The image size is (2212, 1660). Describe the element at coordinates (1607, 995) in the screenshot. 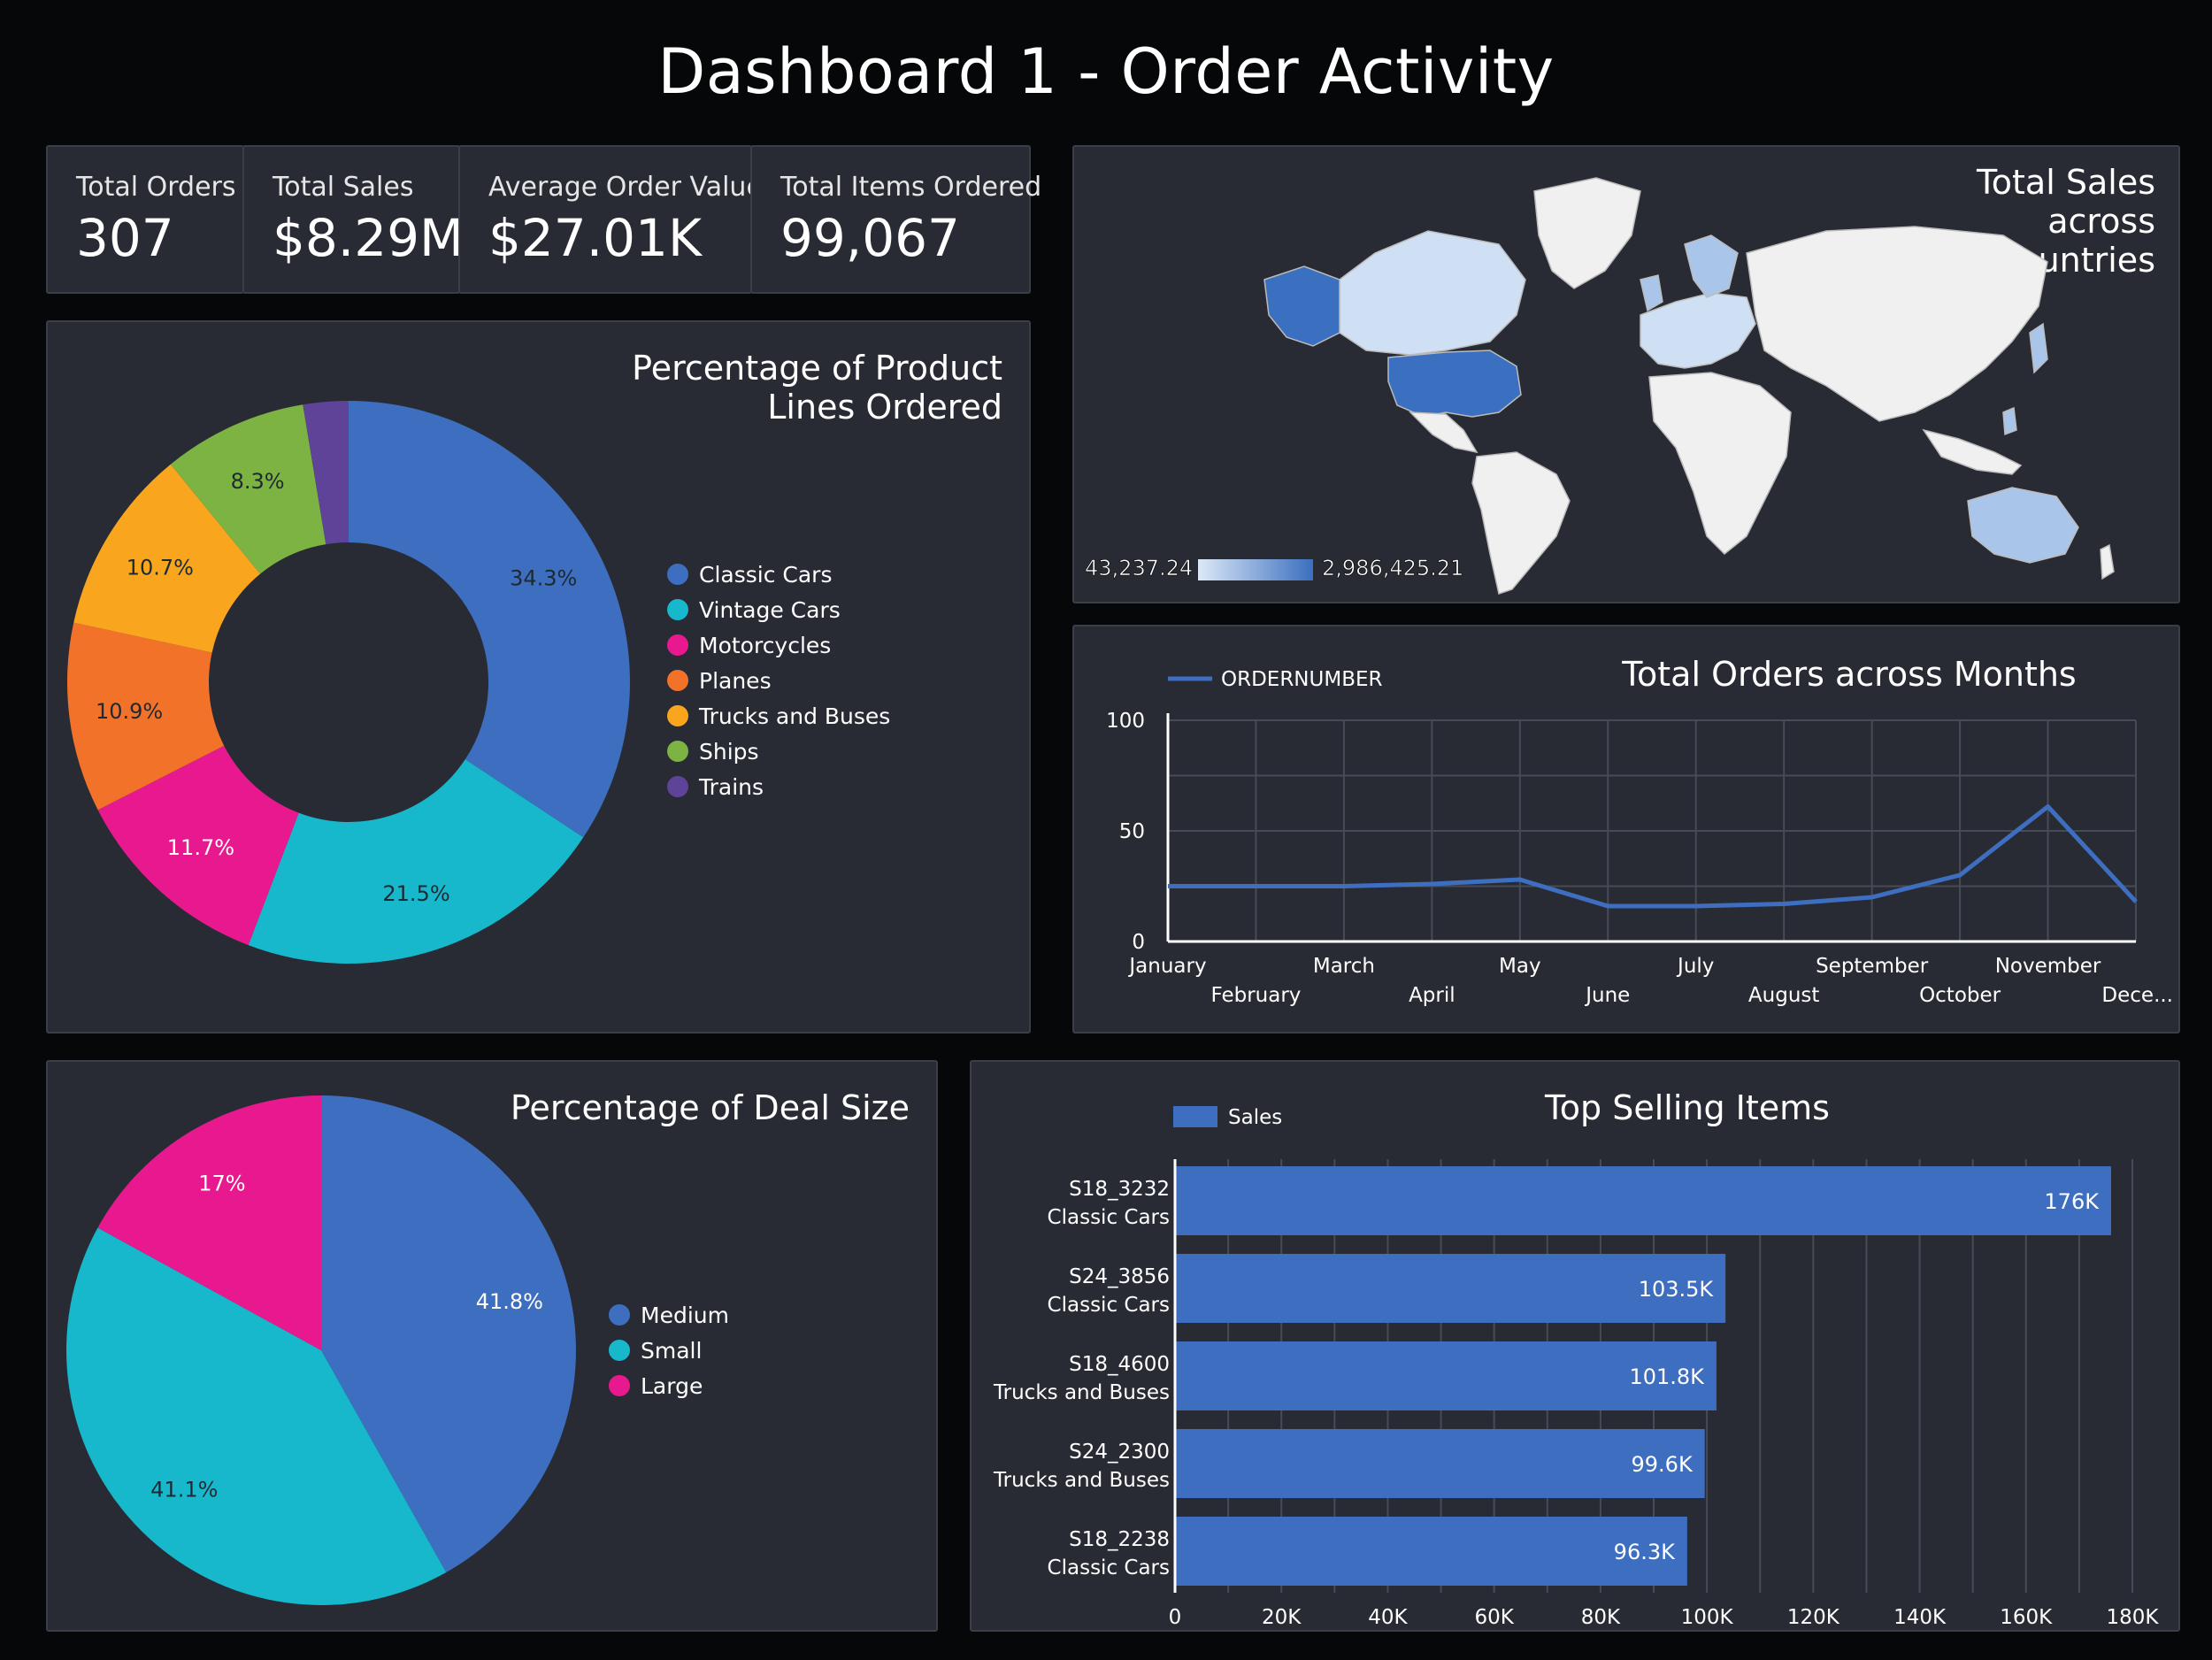

I see `x-tick-label: June` at that location.